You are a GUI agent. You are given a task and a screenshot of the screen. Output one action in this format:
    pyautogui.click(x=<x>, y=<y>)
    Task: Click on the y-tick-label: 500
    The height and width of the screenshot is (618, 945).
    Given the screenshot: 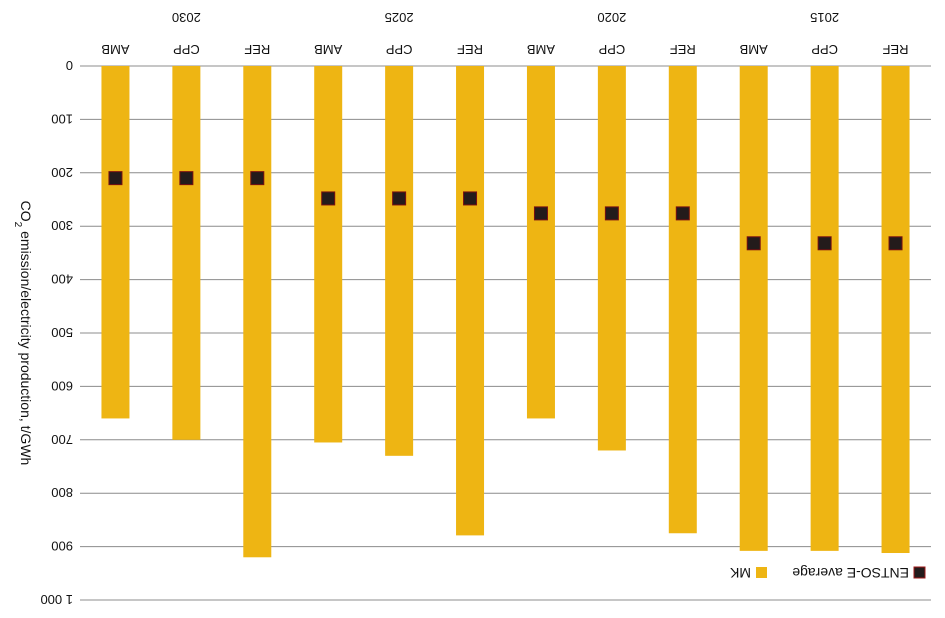 What is the action you would take?
    pyautogui.click(x=62, y=332)
    